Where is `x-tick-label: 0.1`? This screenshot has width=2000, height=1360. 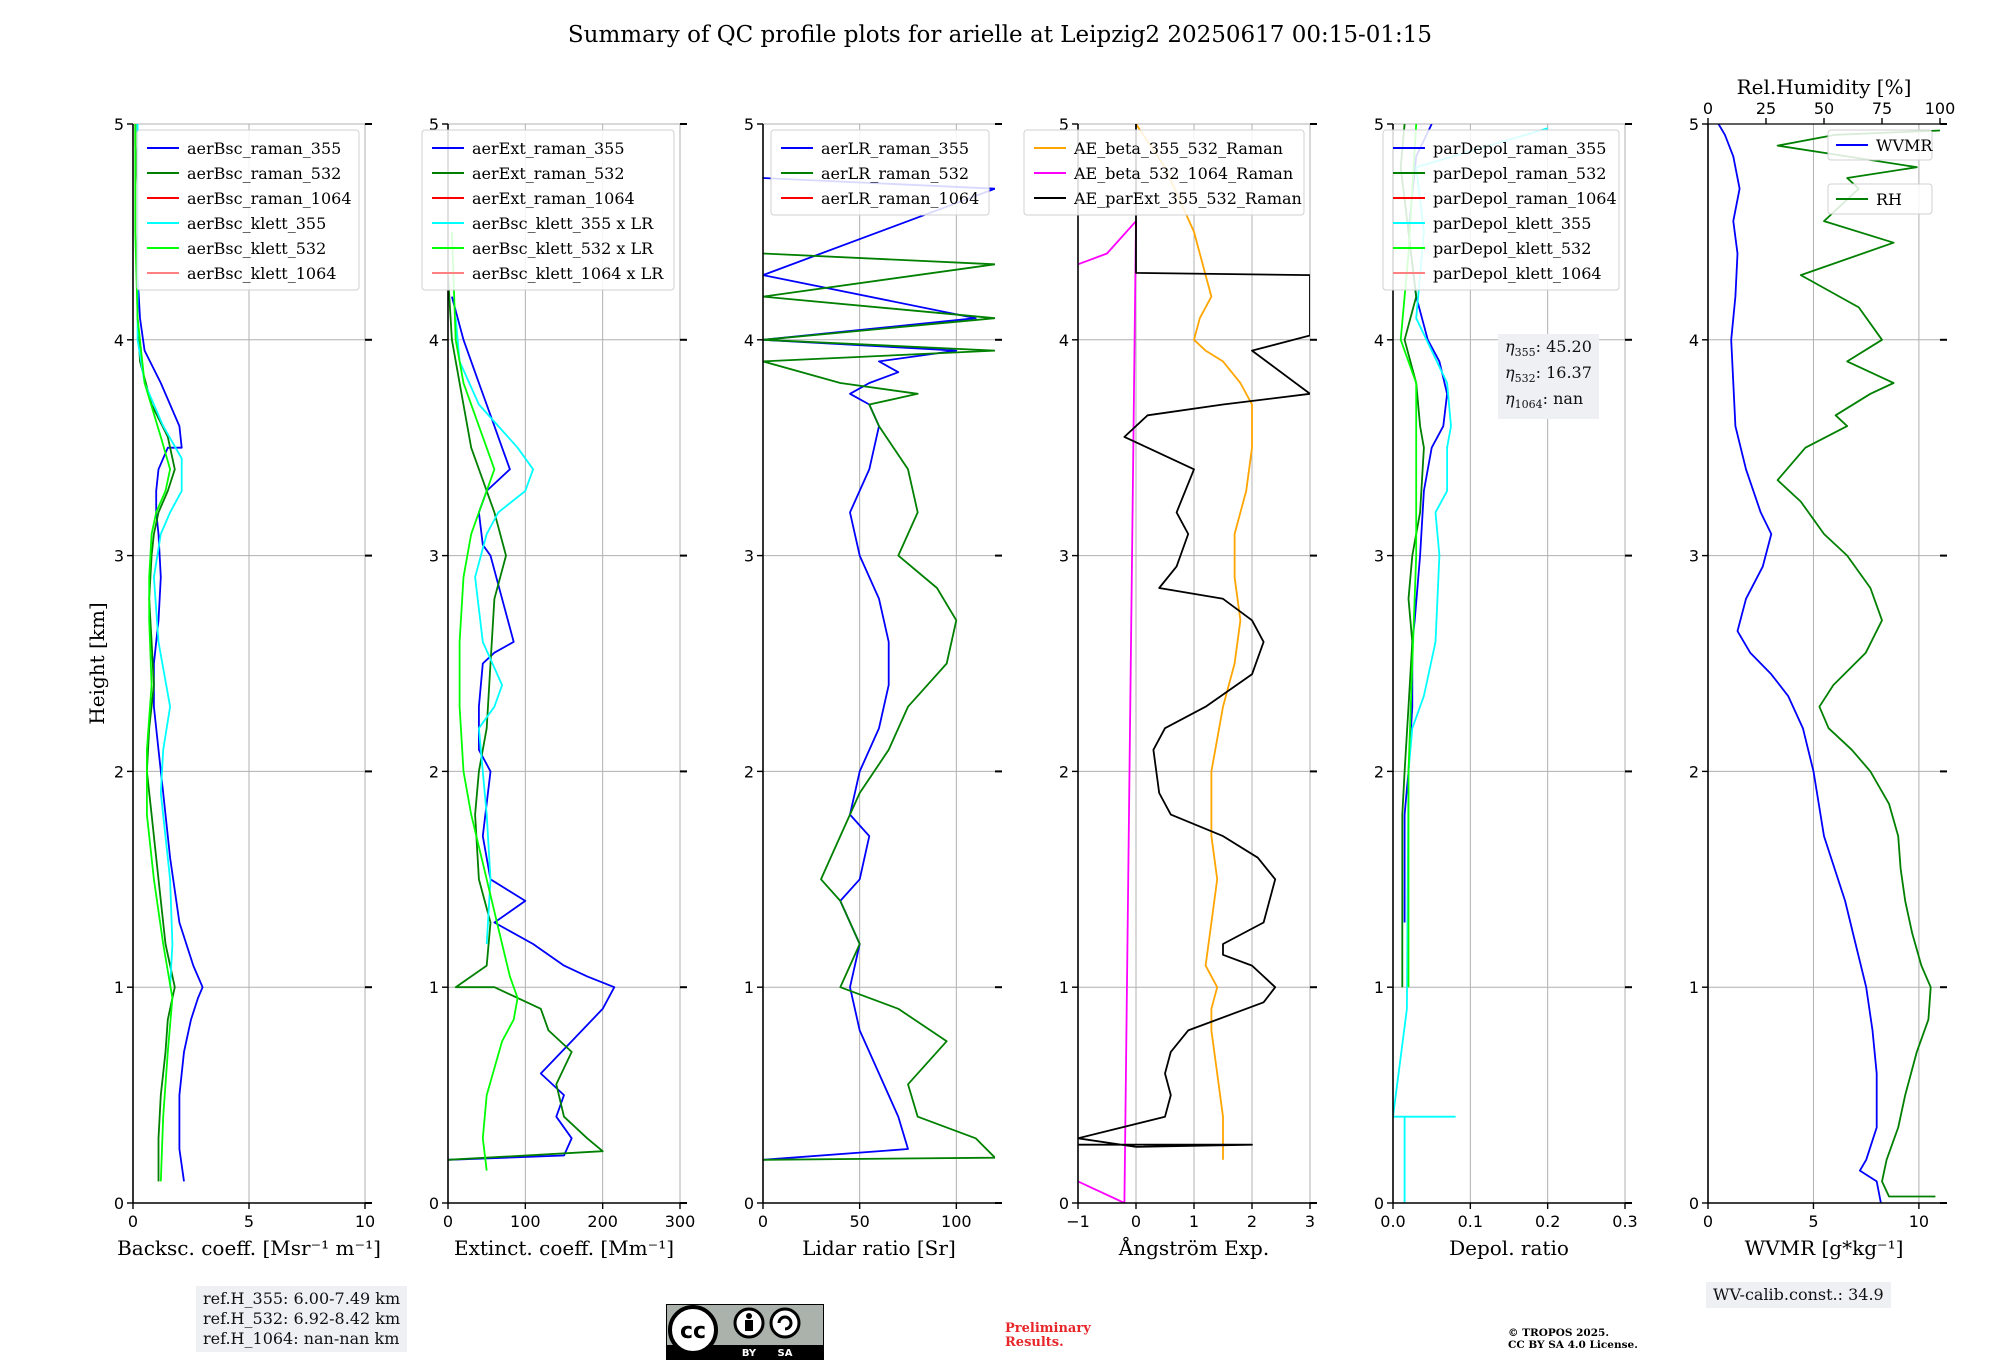 x-tick-label: 0.1 is located at coordinates (1470, 1221).